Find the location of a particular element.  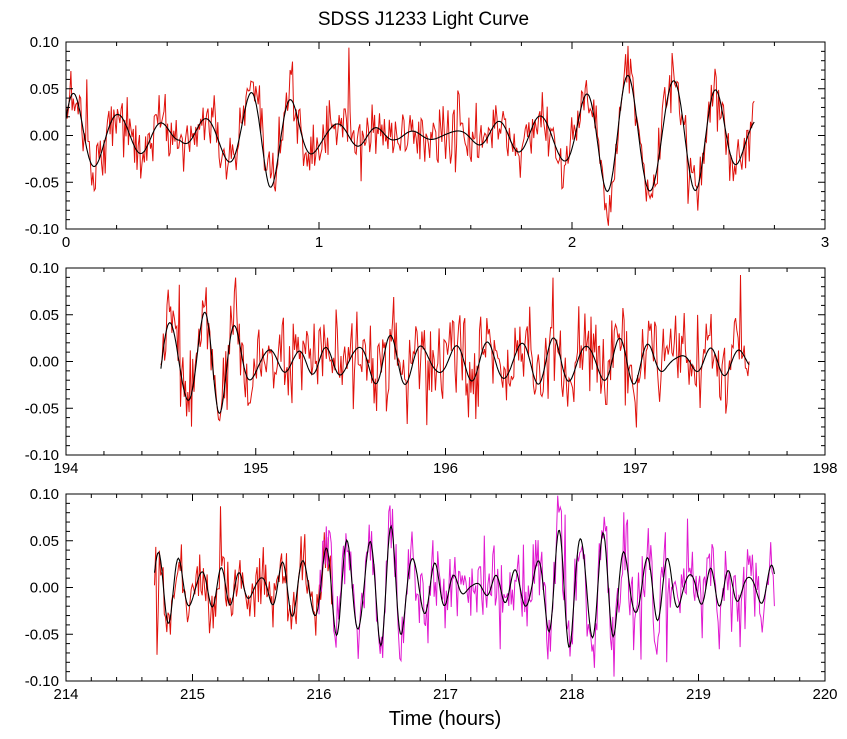

x-axis-label: Time (hours) is located at coordinates (445, 719).